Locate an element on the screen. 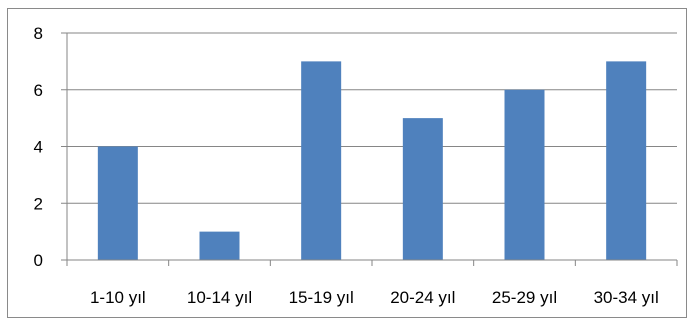 The height and width of the screenshot is (327, 694). y-tick-label: 2 is located at coordinates (38, 203).